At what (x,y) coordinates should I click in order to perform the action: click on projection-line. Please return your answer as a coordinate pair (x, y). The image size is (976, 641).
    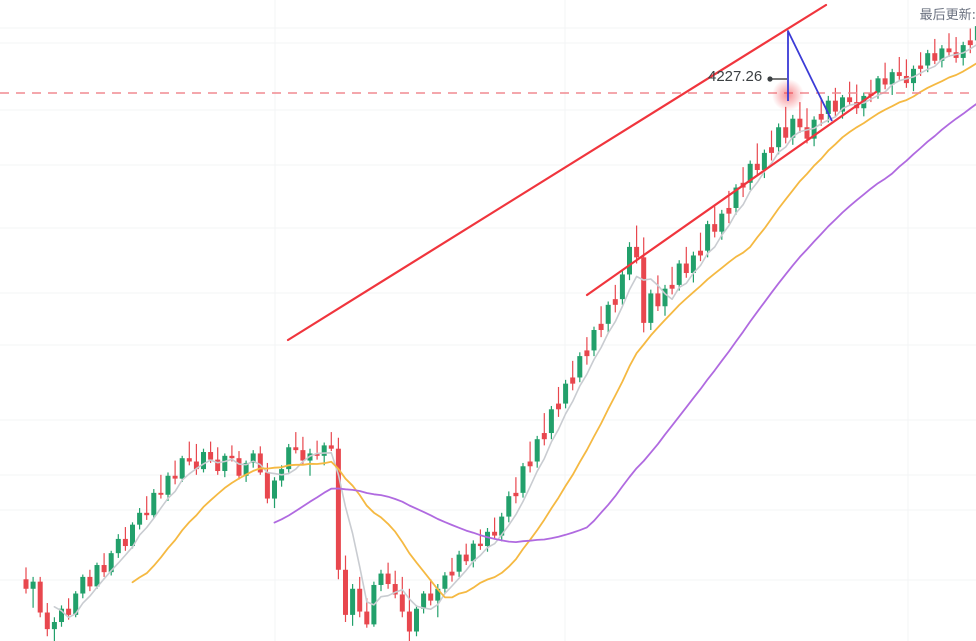
    Looking at the image, I should click on (810, 76).